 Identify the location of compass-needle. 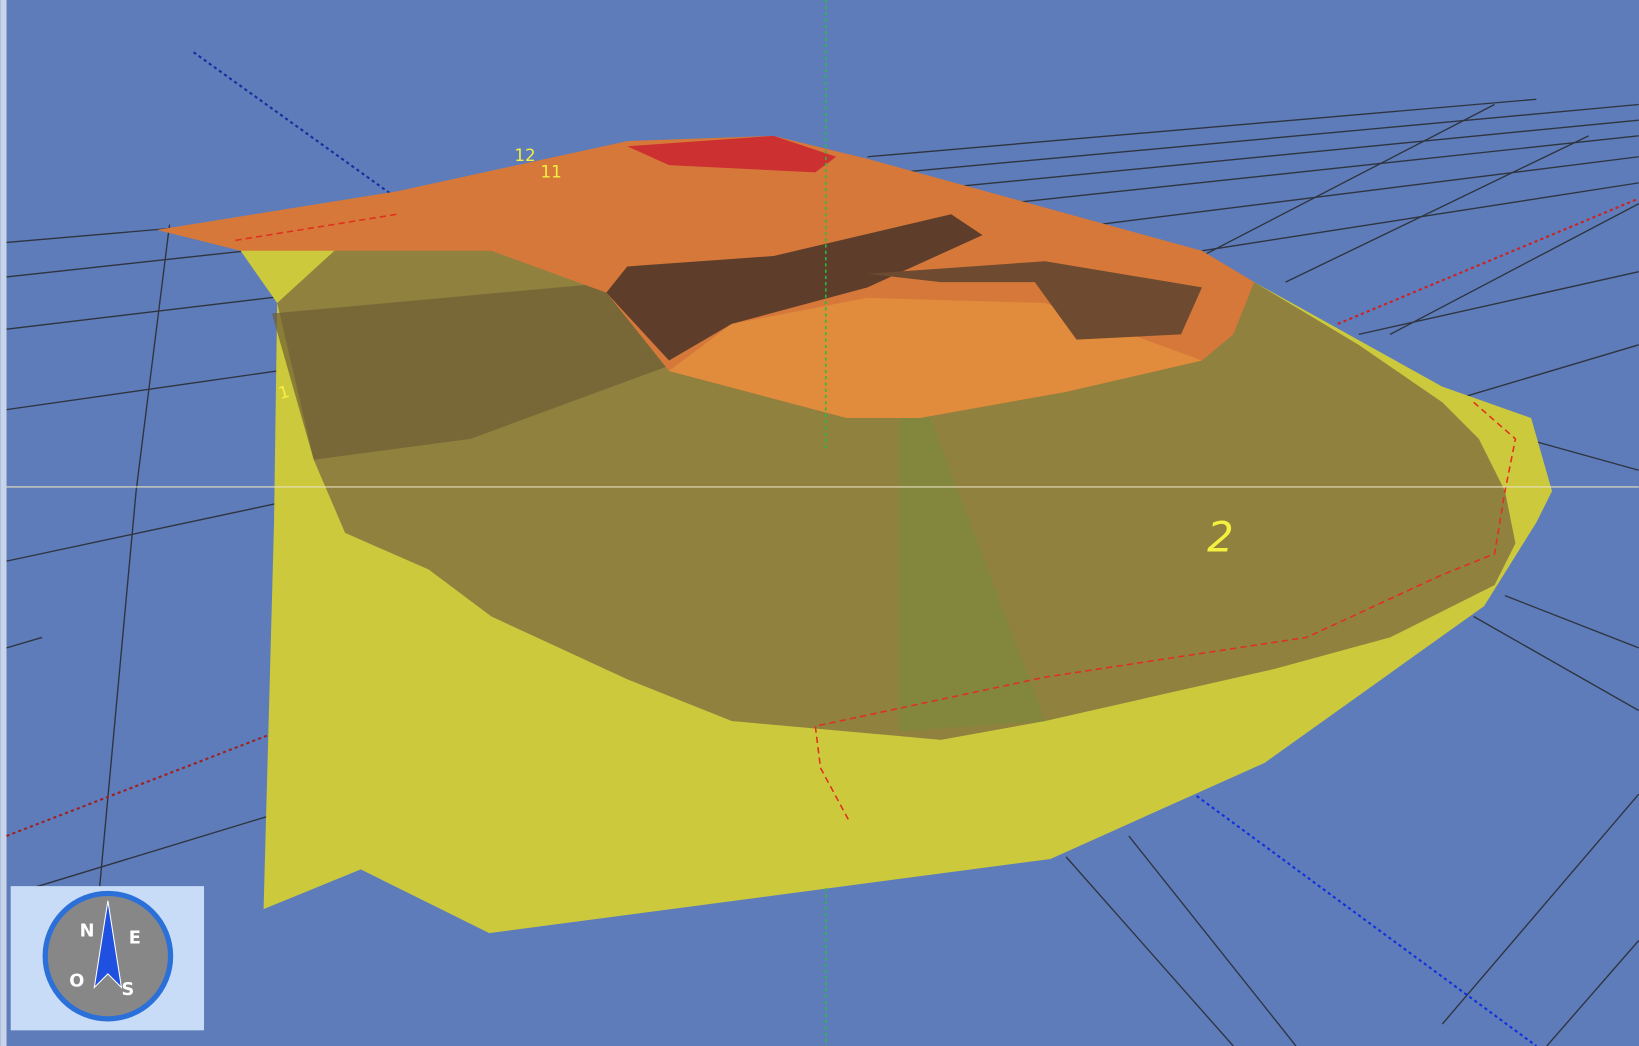
(108, 944).